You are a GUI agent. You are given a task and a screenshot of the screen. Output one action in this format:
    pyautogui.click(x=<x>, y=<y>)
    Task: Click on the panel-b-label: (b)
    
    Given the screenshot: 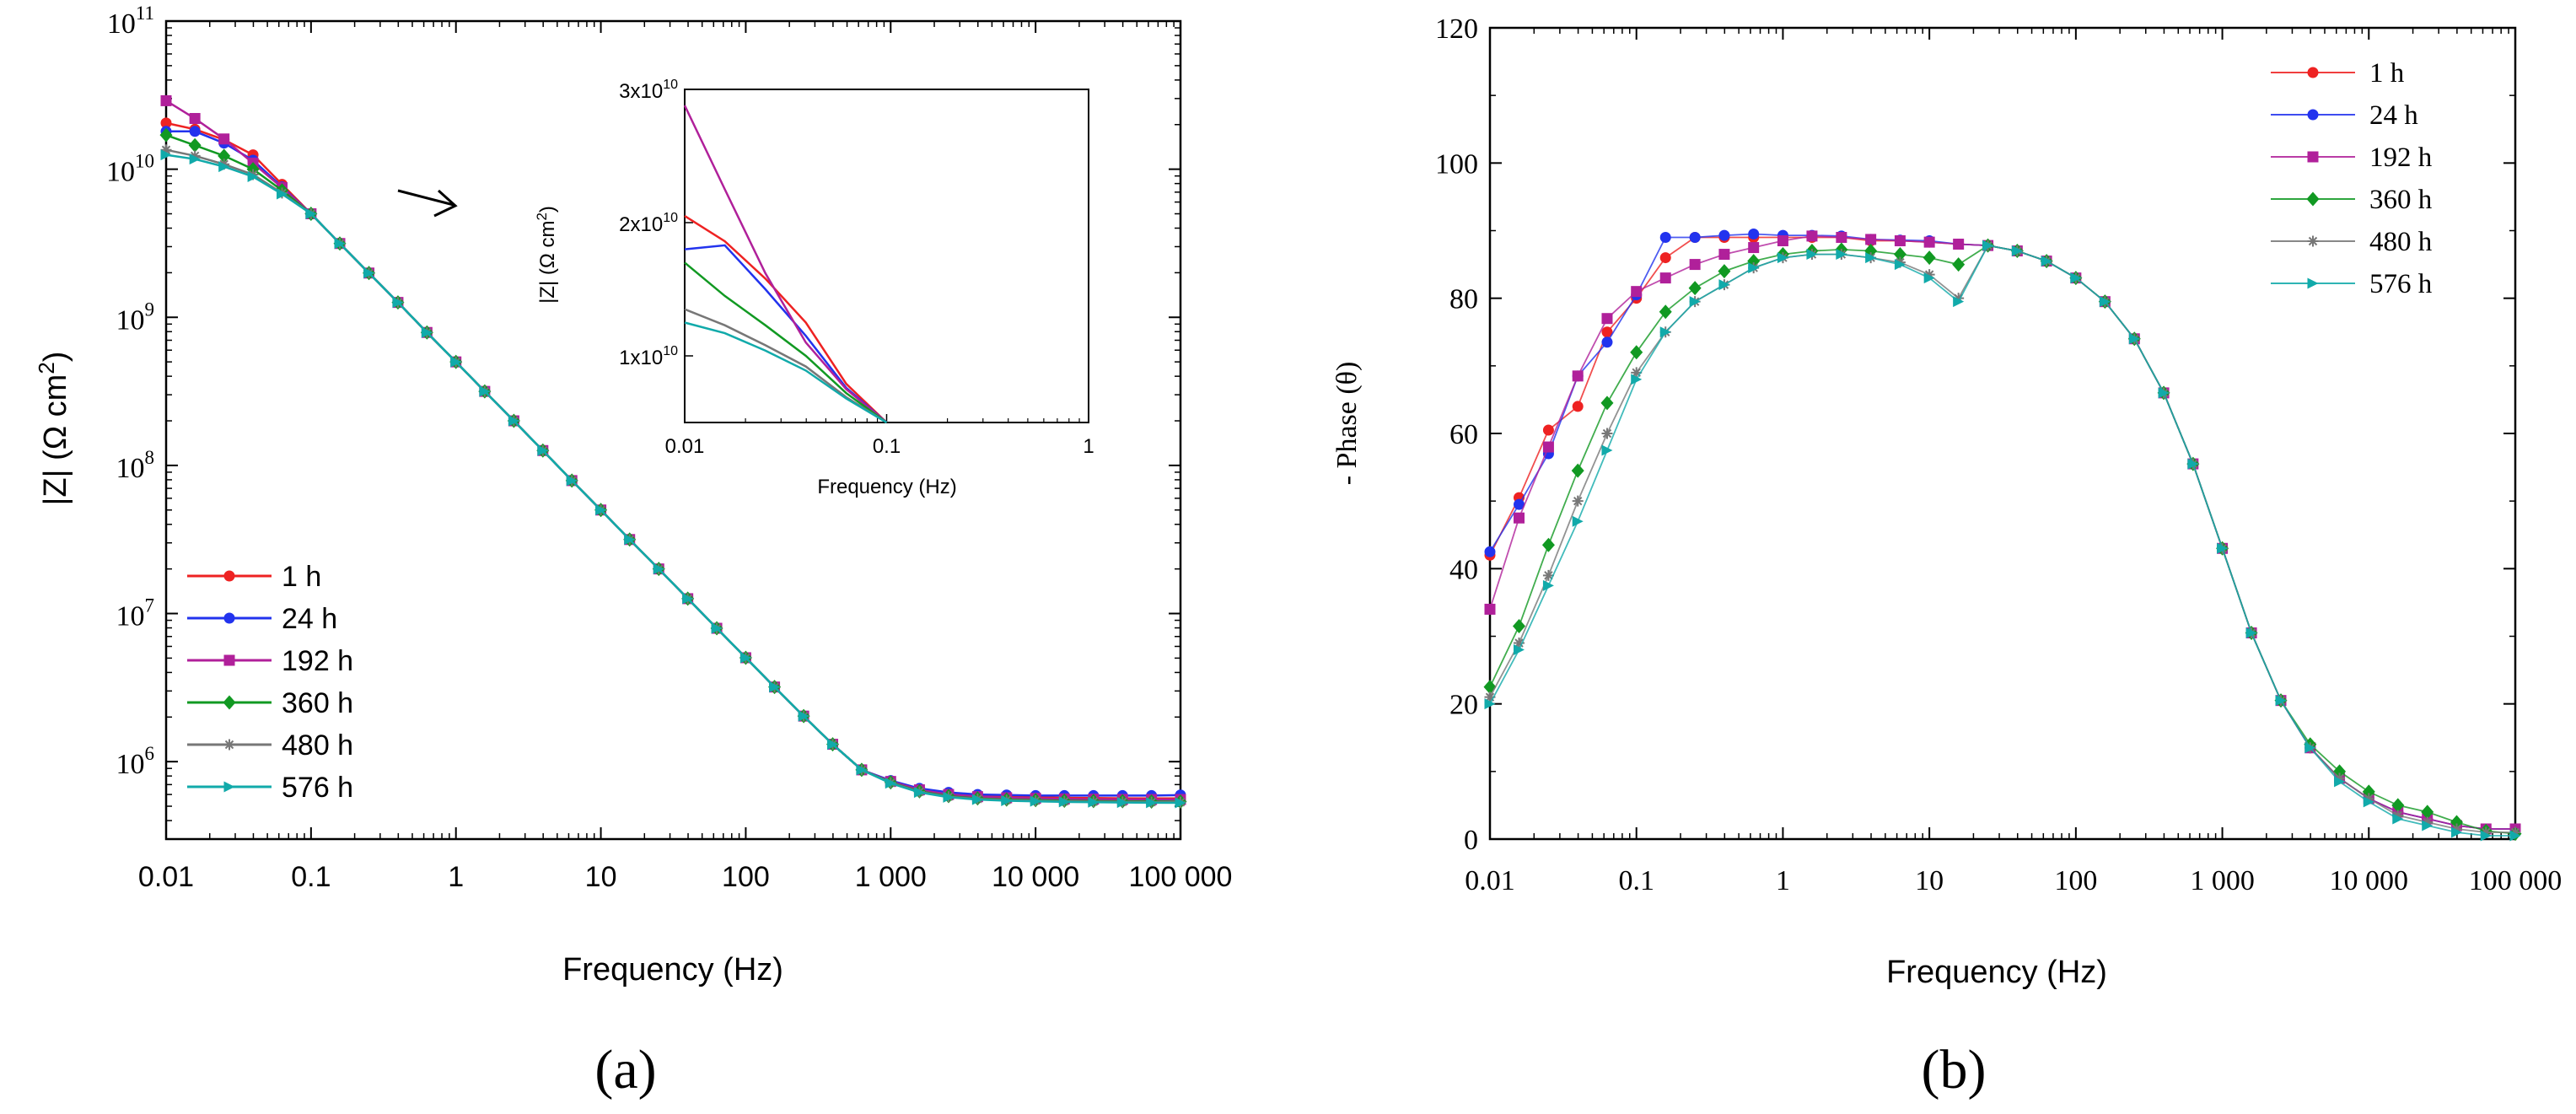 What is the action you would take?
    pyautogui.click(x=1954, y=1070)
    